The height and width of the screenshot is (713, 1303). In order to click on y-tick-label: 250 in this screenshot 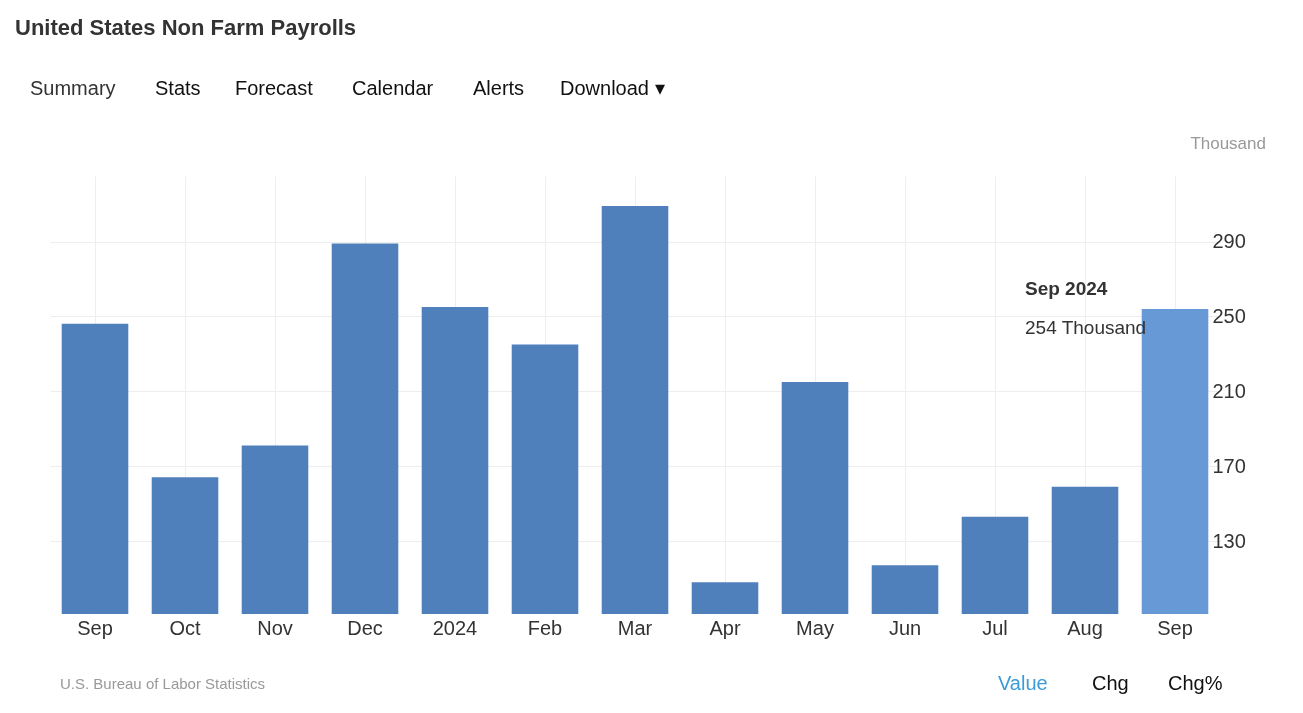, I will do `click(1229, 315)`.